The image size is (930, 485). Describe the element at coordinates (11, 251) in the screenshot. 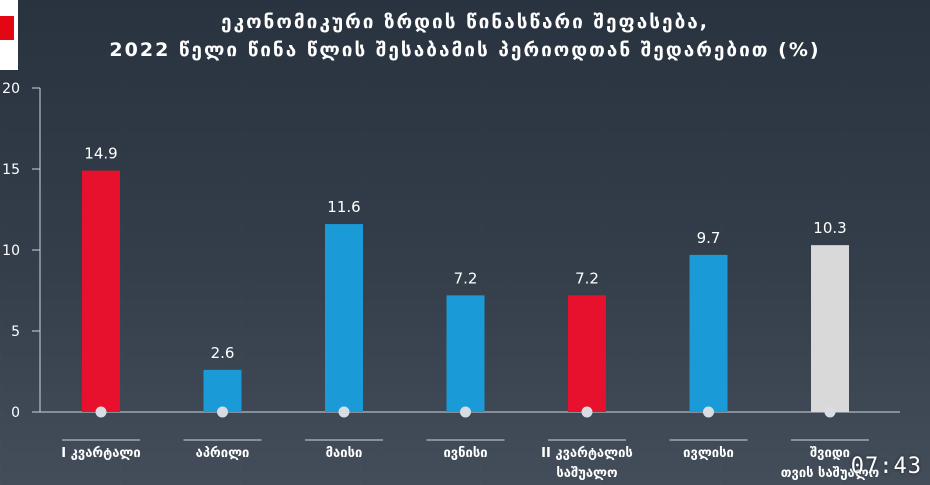

I see `y-tick-label: 10` at that location.